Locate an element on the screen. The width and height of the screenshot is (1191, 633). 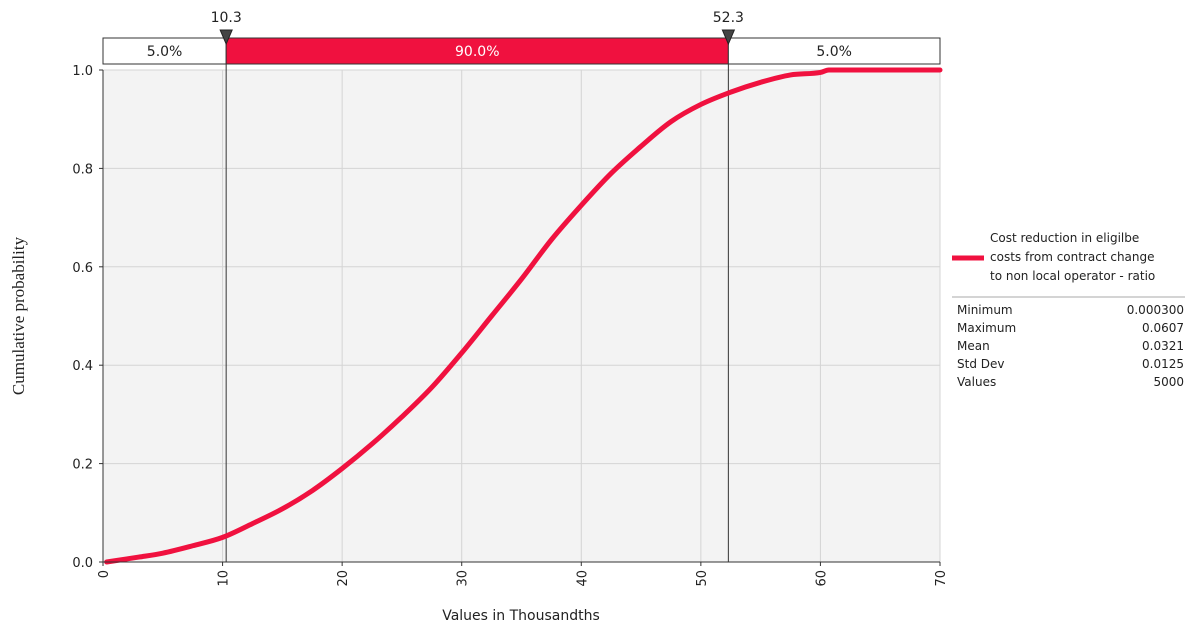
x-tick-label-70: 70 is located at coordinates (941, 578).